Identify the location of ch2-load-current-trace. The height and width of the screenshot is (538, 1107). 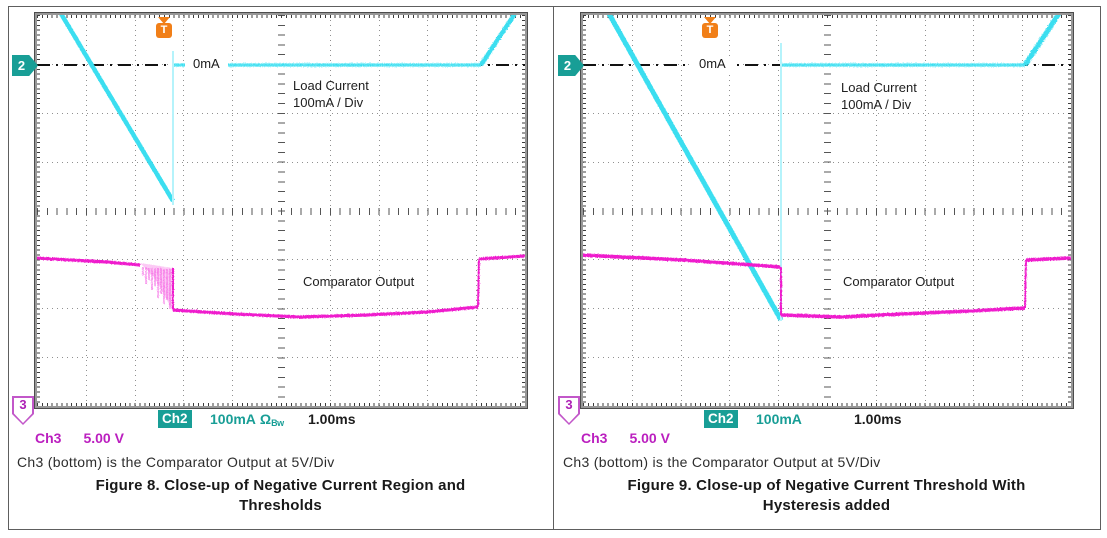
(288, 109).